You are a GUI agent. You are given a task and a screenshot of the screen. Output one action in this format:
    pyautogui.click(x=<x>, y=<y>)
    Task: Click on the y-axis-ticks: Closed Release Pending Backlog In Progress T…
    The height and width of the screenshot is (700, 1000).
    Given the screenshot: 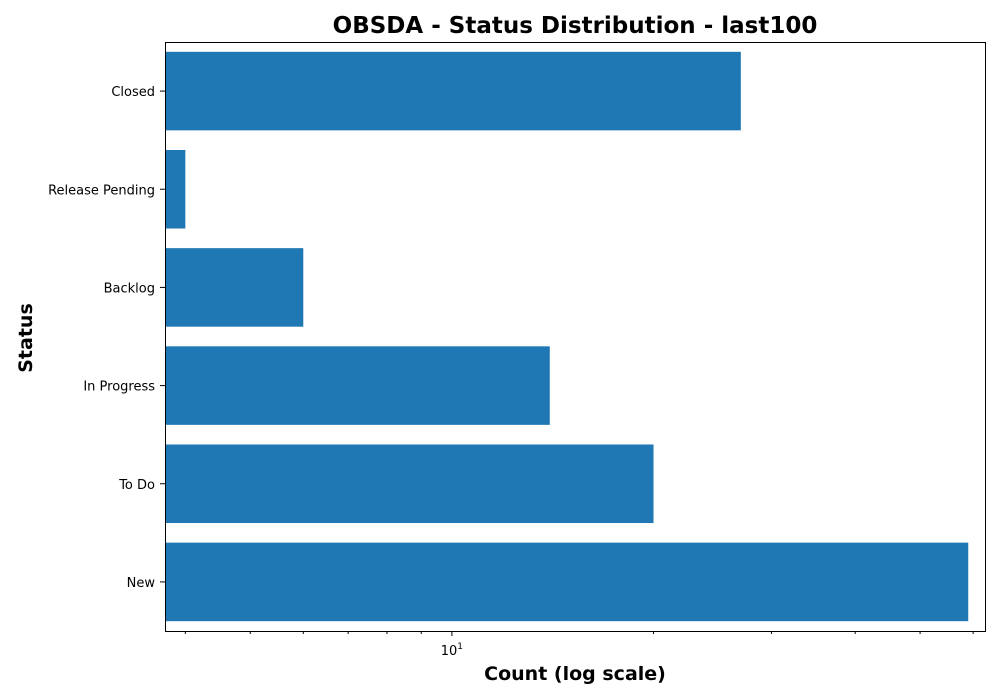 What is the action you would take?
    pyautogui.click(x=106, y=338)
    